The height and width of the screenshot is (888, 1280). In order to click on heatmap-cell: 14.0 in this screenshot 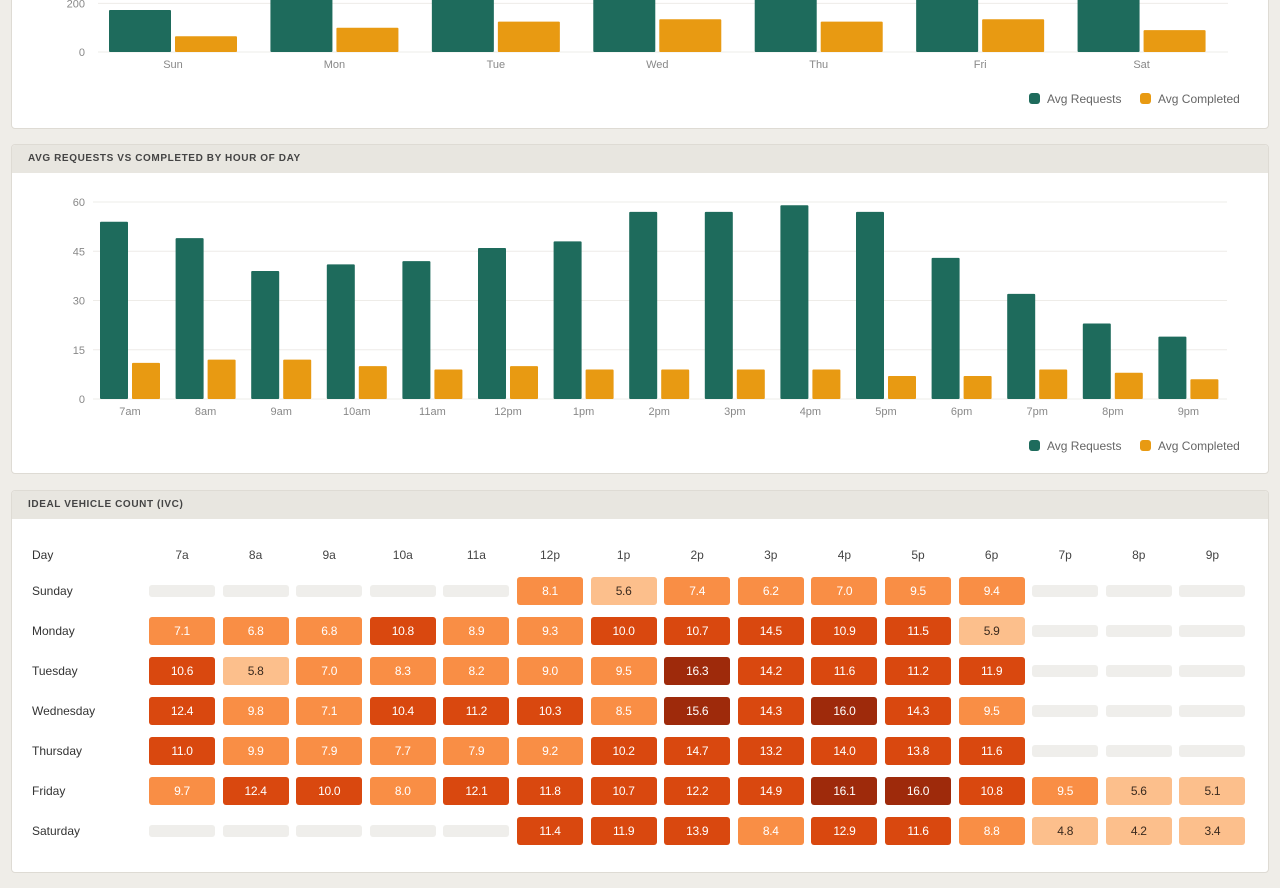, I will do `click(844, 751)`.